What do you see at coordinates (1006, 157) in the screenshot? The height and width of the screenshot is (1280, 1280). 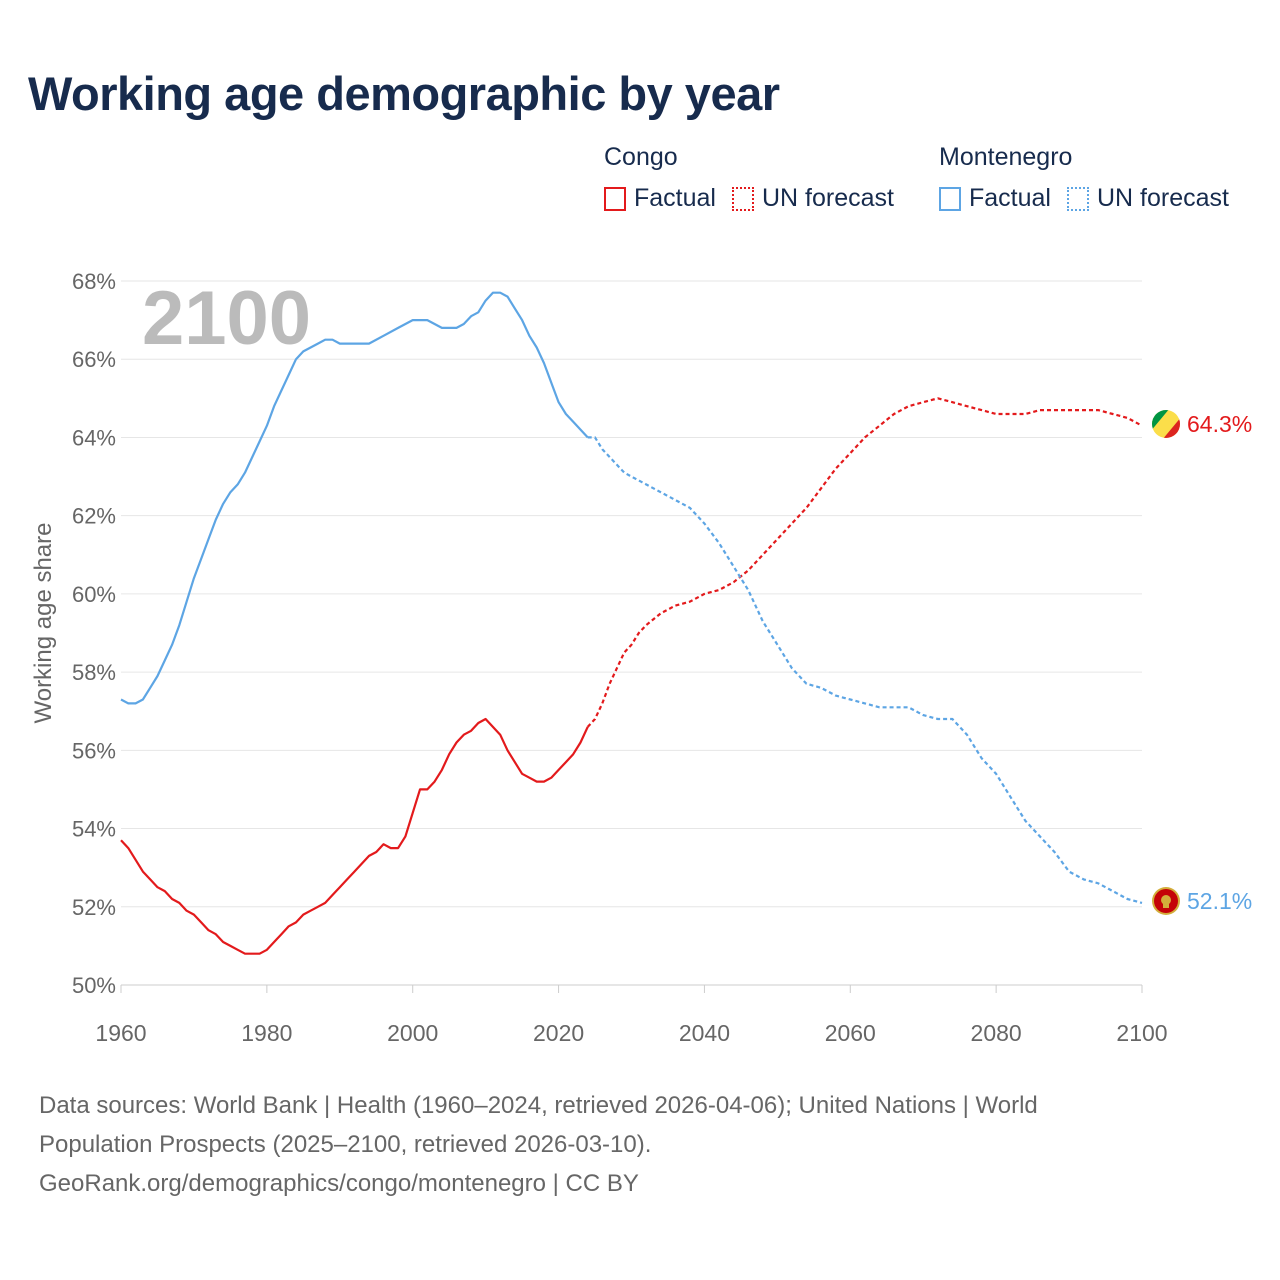 I see `legend-group-name: Montenegro` at bounding box center [1006, 157].